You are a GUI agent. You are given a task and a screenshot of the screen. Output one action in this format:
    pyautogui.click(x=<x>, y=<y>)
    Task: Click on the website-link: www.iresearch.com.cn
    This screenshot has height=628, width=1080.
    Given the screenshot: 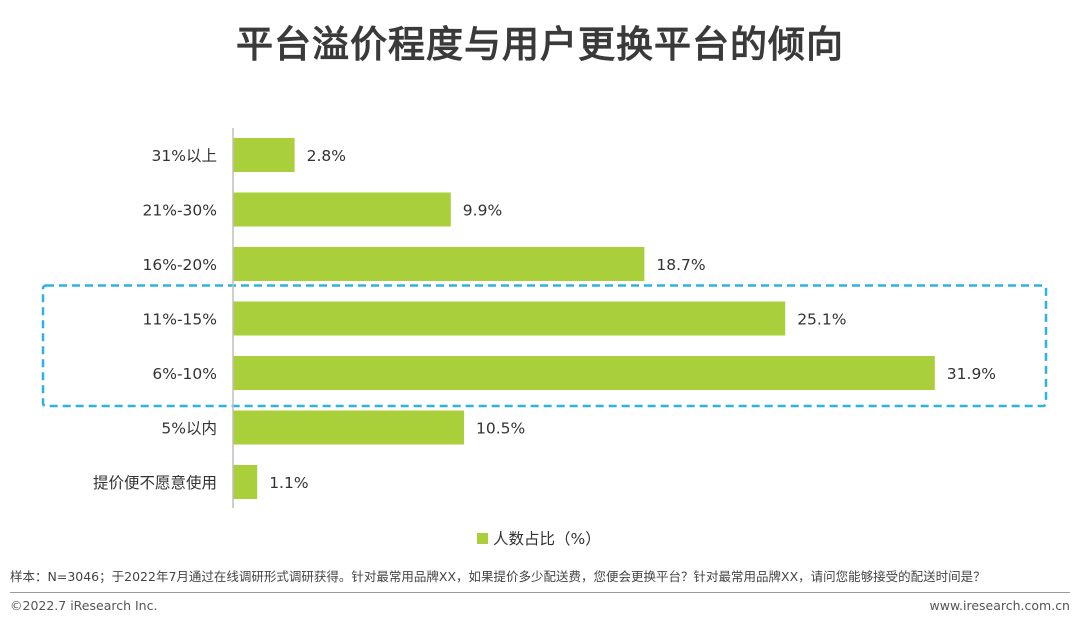 What is the action you would take?
    pyautogui.click(x=1000, y=605)
    